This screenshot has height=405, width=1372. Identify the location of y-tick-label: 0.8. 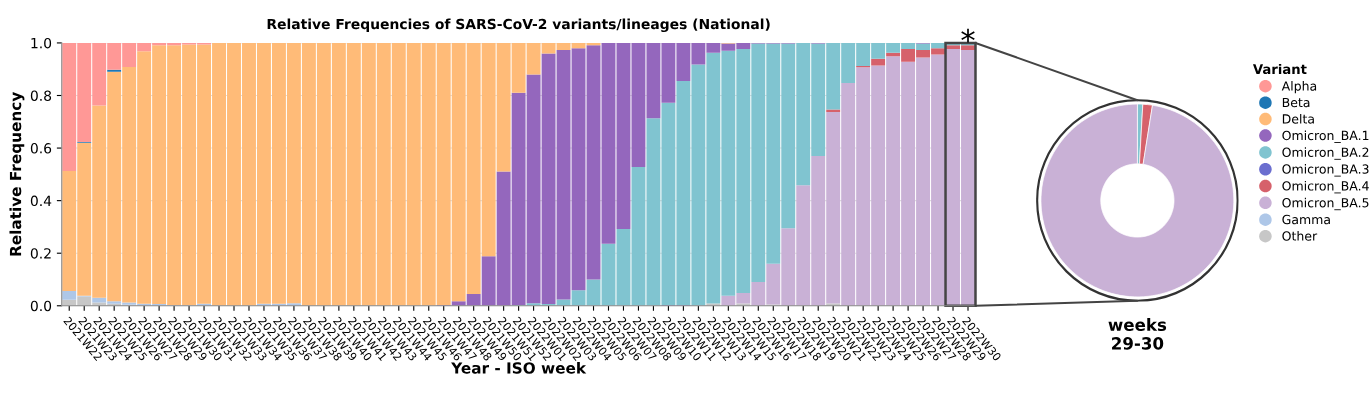
(41, 95).